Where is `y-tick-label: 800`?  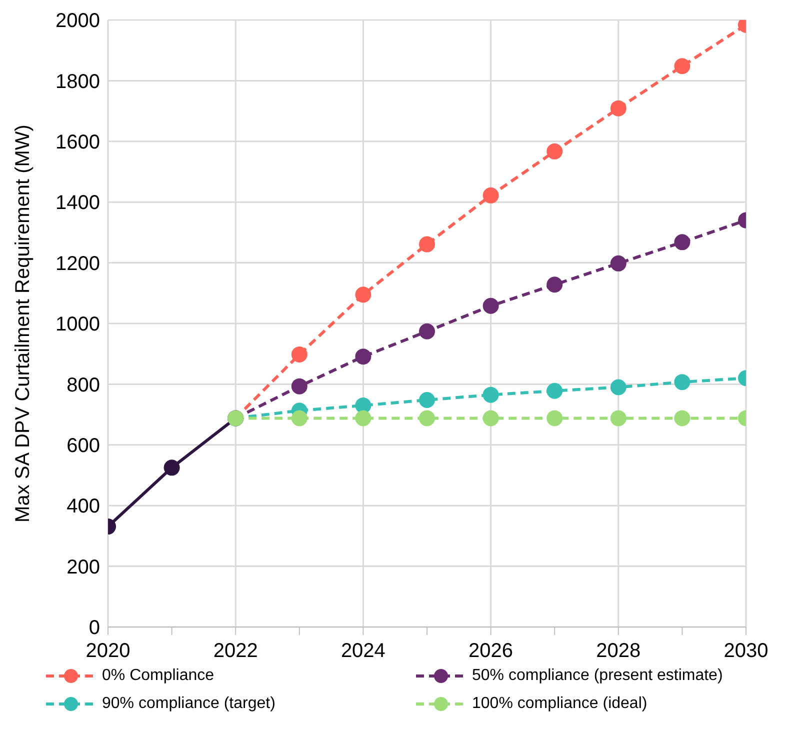 y-tick-label: 800 is located at coordinates (83, 385).